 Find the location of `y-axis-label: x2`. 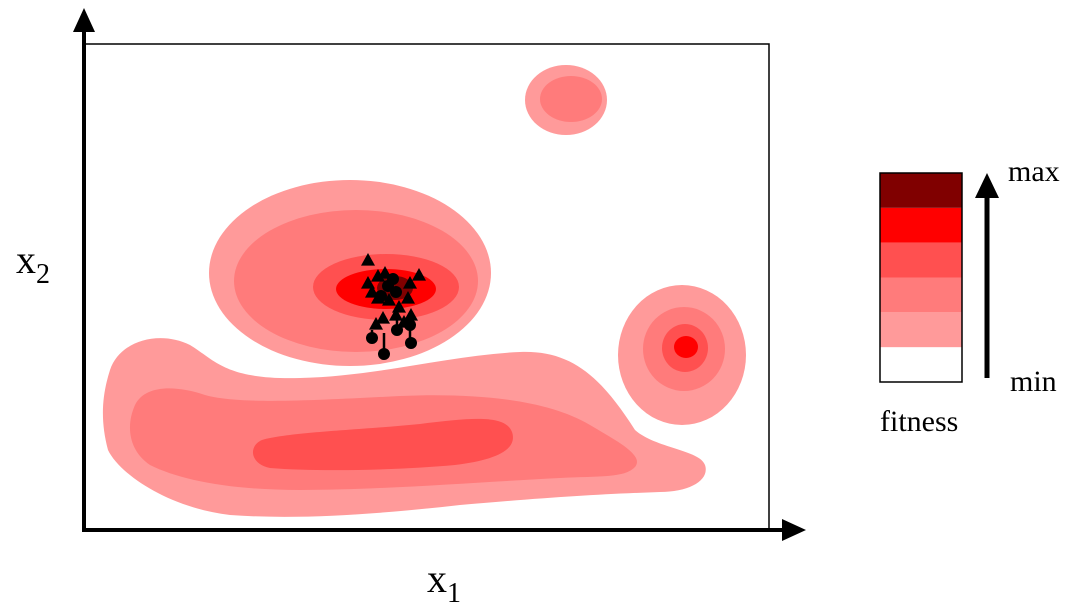

y-axis-label: x2 is located at coordinates (33, 262).